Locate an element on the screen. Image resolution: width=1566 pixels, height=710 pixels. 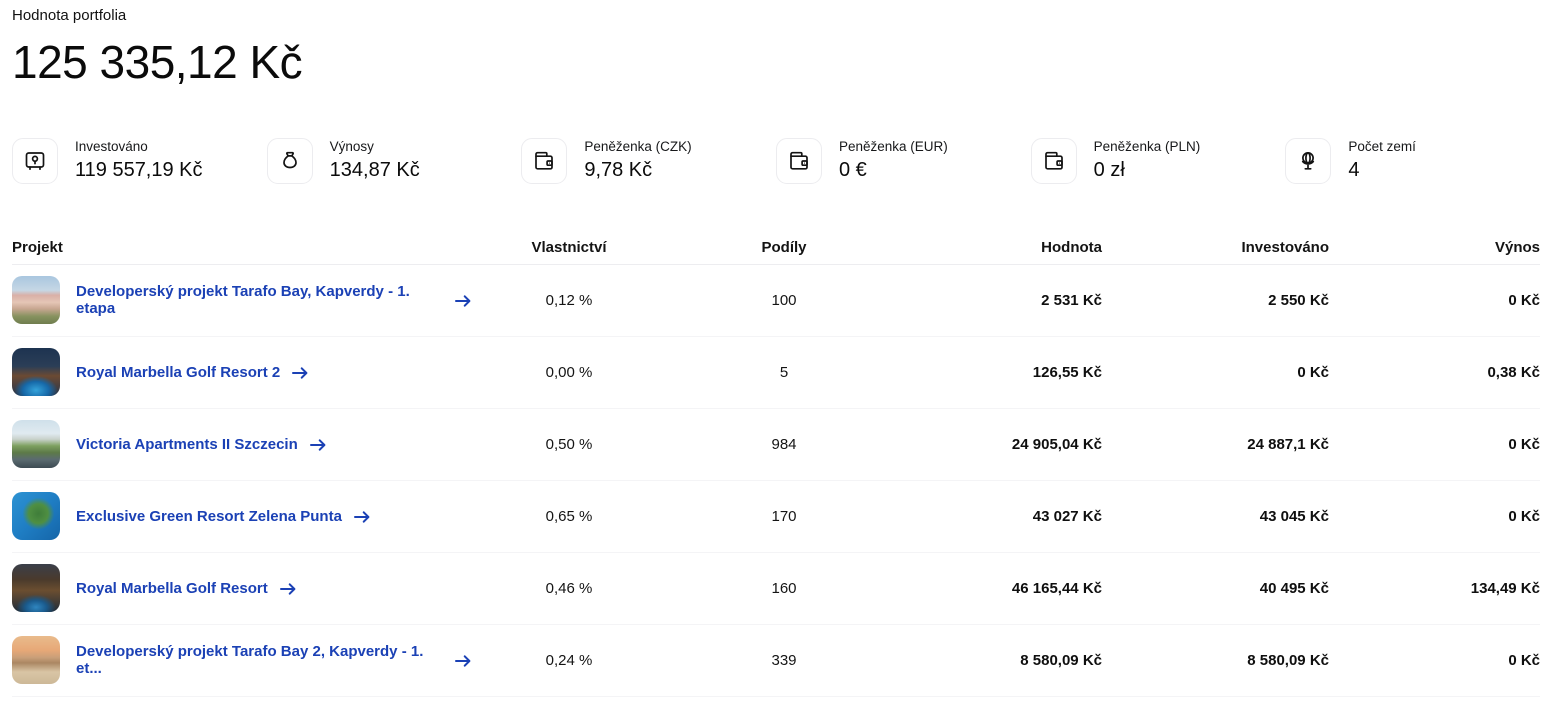
column-header-investovano: Investováno is located at coordinates (1285, 248).